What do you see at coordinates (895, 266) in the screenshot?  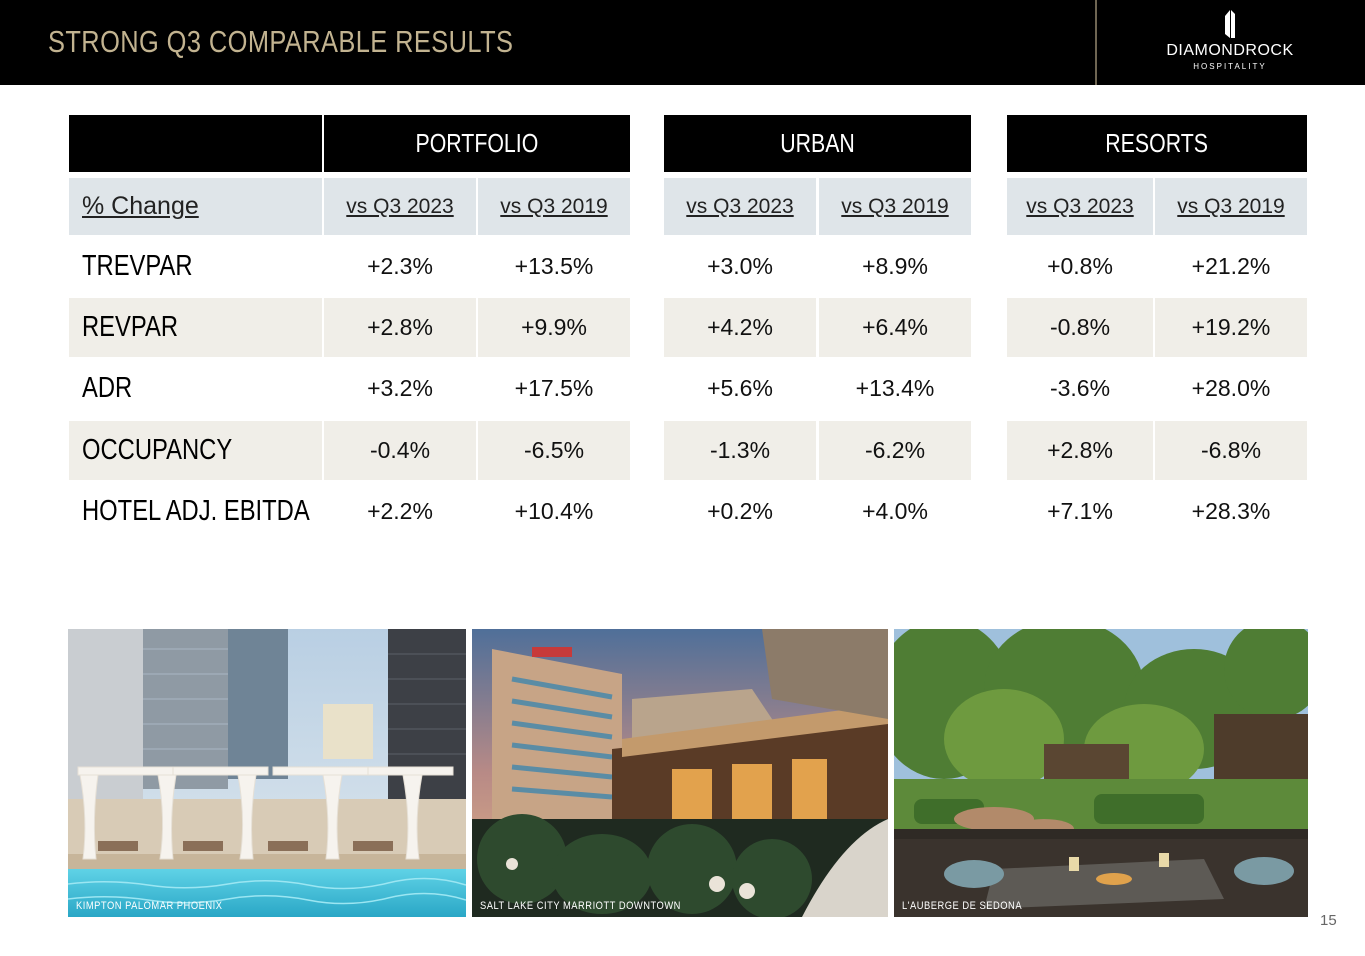 I see `table-cell: +8.9%` at bounding box center [895, 266].